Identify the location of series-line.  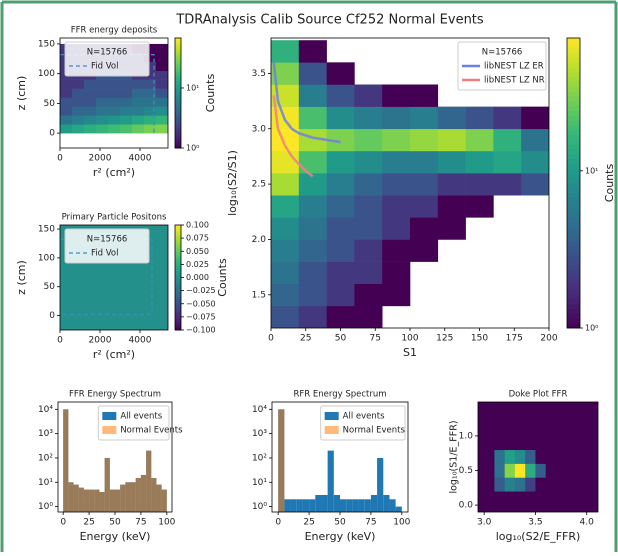
(293, 136).